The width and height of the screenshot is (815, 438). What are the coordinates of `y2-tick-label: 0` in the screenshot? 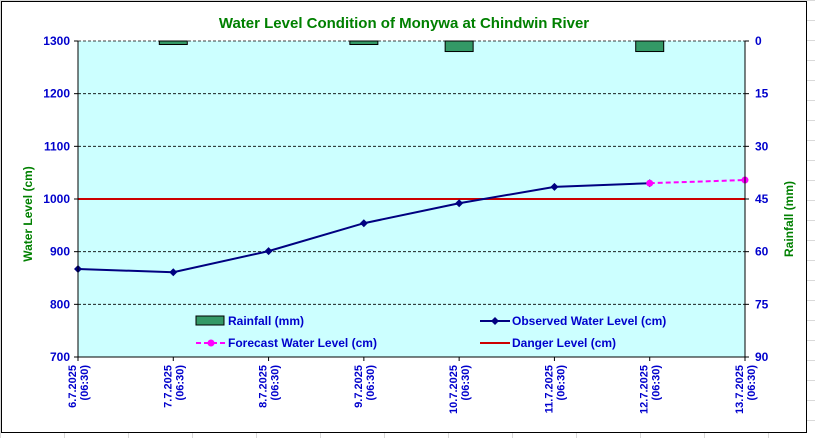 It's located at (758, 41).